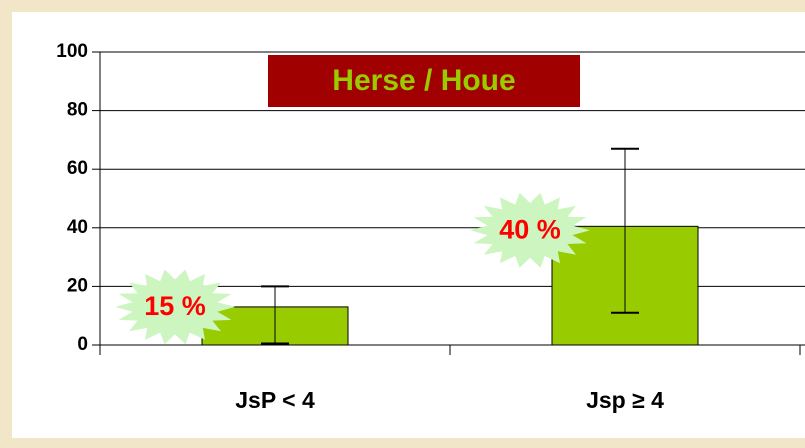  I want to click on title-box, so click(424, 81).